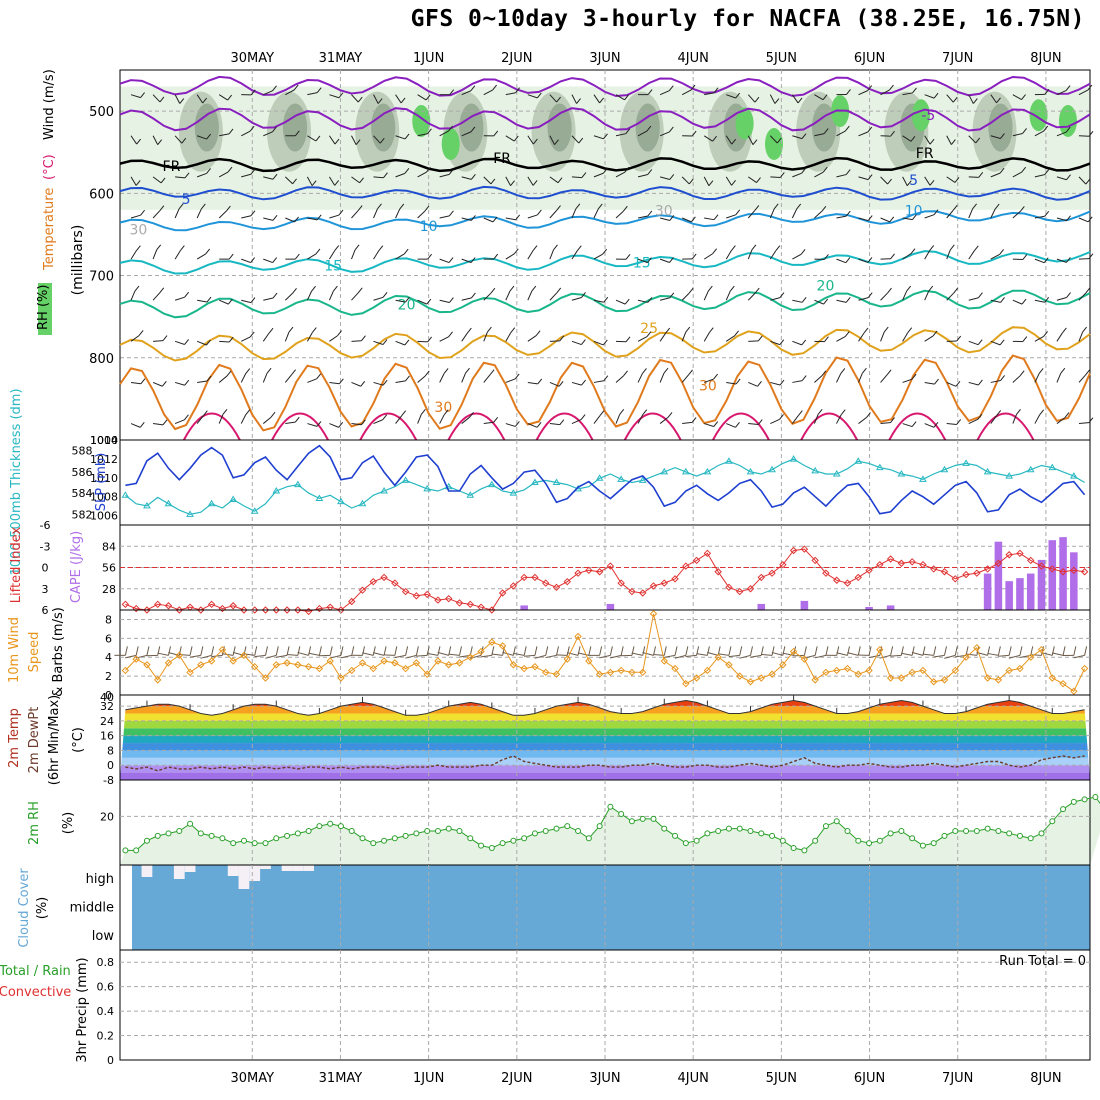  I want to click on cloud-high-gap, so click(298, 868).